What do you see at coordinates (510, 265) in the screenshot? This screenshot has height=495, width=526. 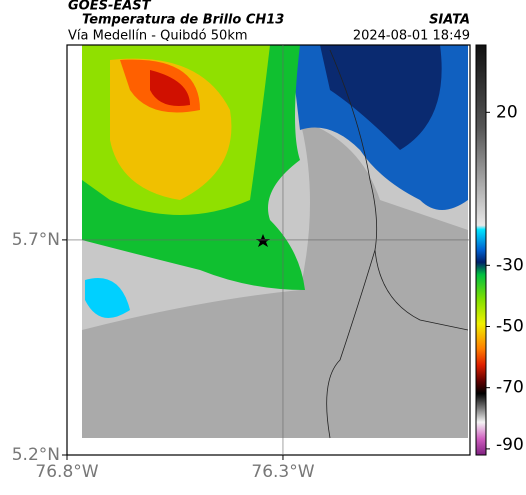 I see `colorbar-tick-label: -30` at bounding box center [510, 265].